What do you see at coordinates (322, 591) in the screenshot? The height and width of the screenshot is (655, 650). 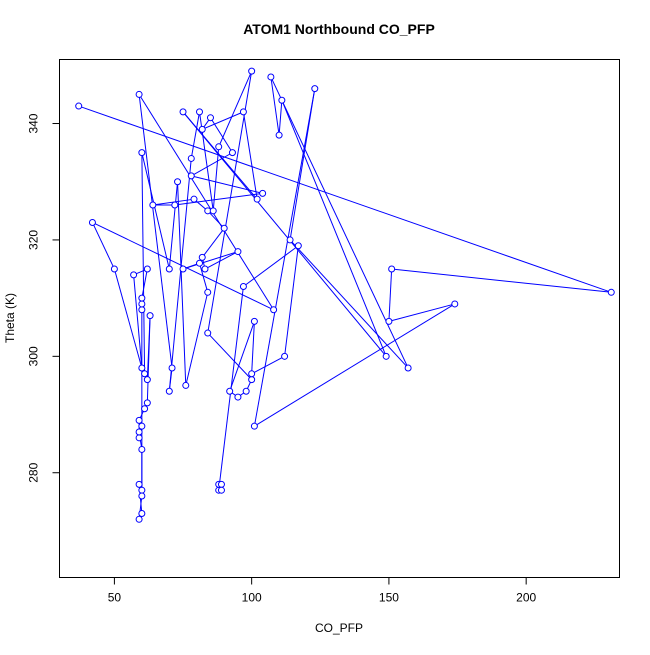 I see `x-axis: 50 100 150 200` at bounding box center [322, 591].